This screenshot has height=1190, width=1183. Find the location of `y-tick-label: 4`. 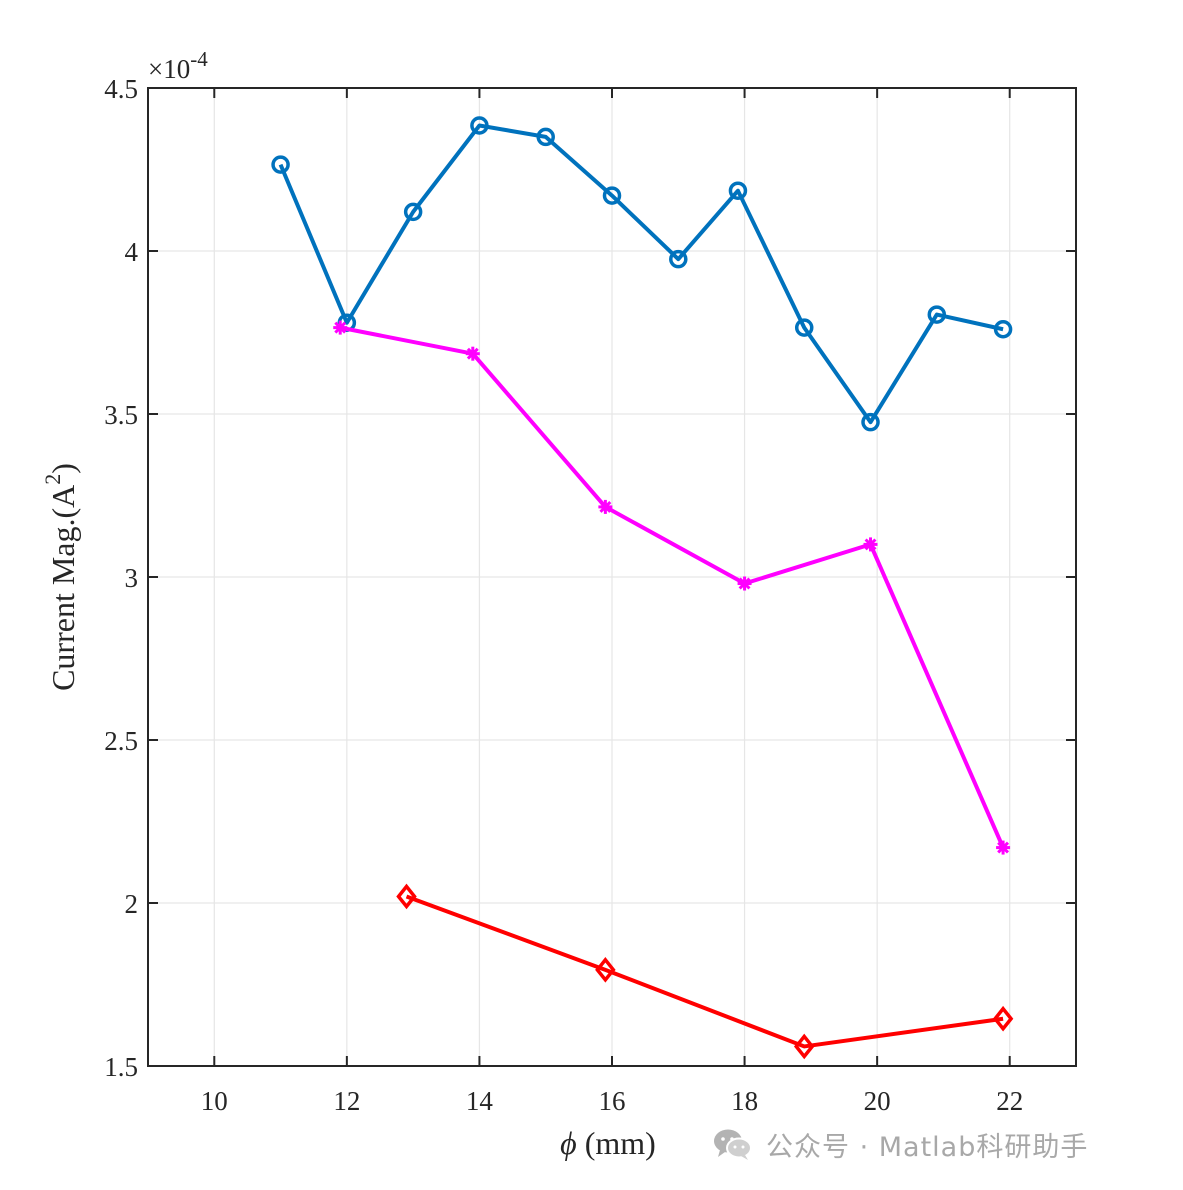

y-tick-label: 4 is located at coordinates (132, 252).